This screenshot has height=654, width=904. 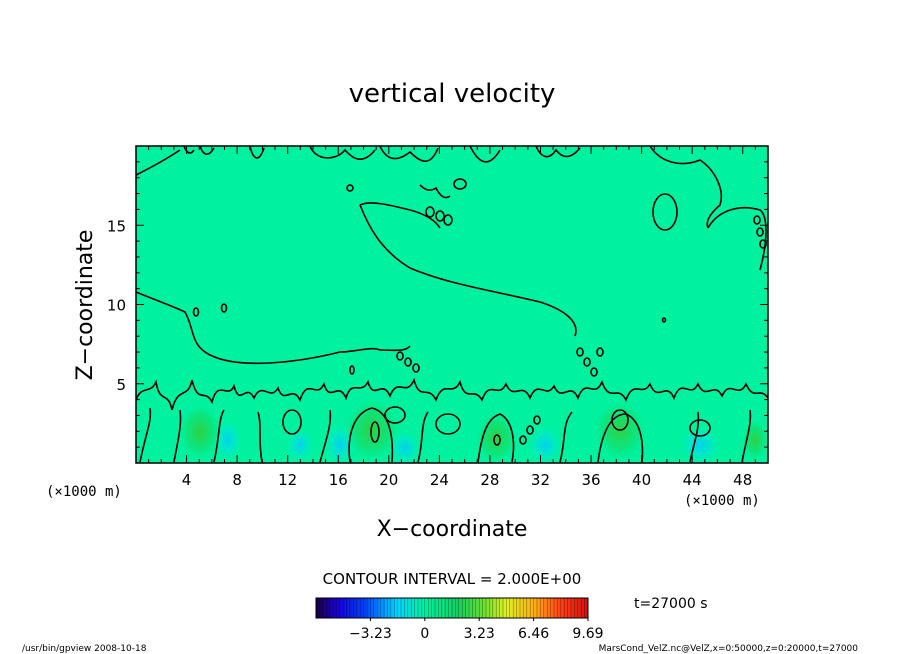 What do you see at coordinates (85, 305) in the screenshot?
I see `y-axis-title: Z−coordinate` at bounding box center [85, 305].